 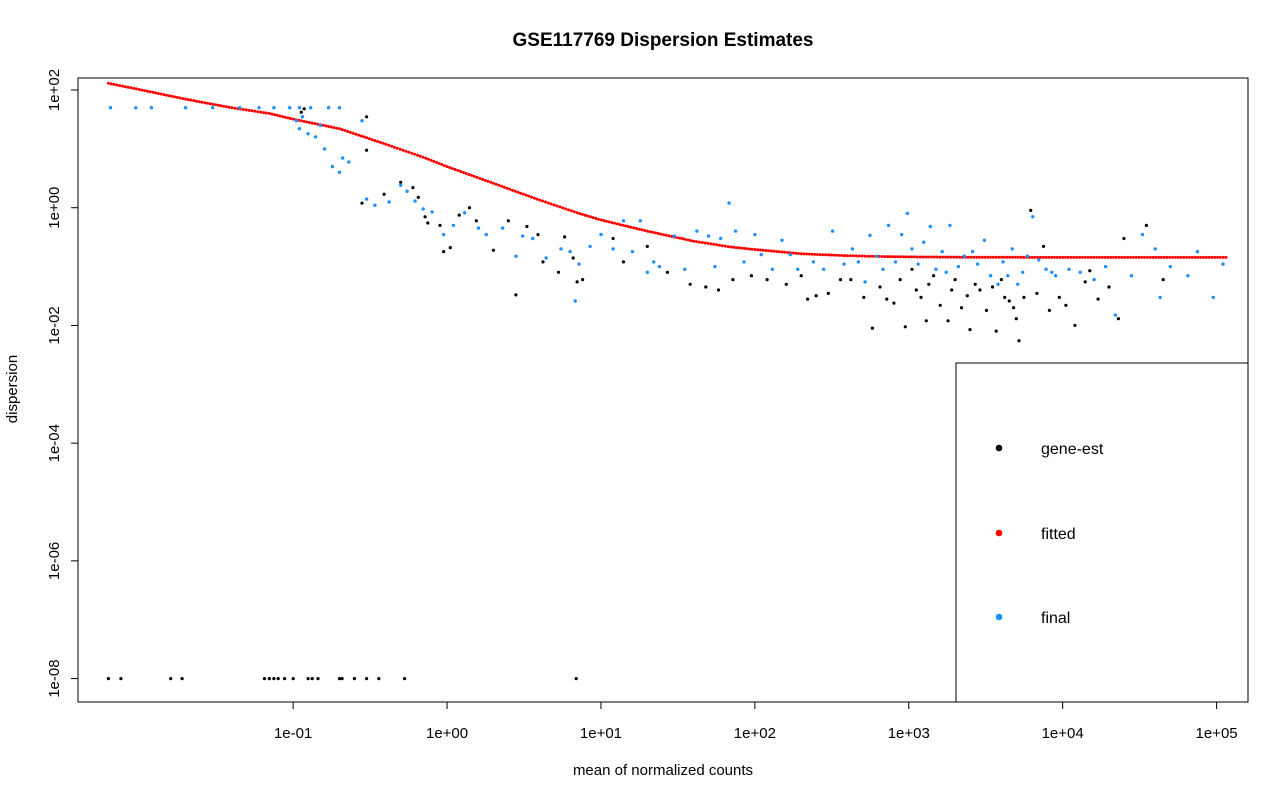 What do you see at coordinates (663, 770) in the screenshot?
I see `x-axis-label: mean of normalized counts` at bounding box center [663, 770].